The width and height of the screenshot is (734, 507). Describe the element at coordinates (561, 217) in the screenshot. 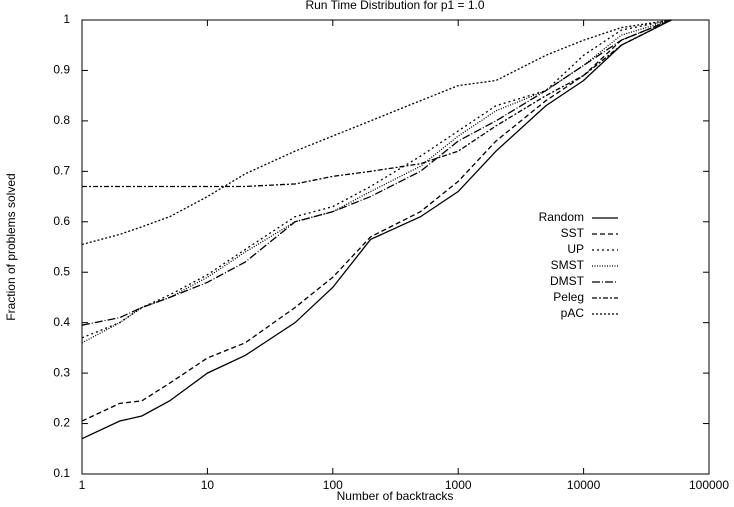

I see `legend-label: Random` at that location.